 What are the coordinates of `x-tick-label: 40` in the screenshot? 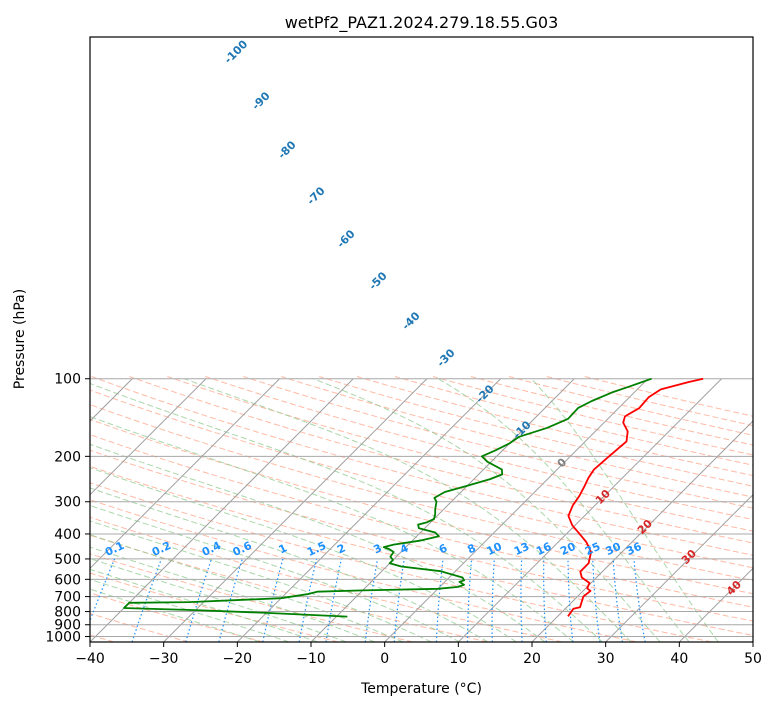 It's located at (679, 659).